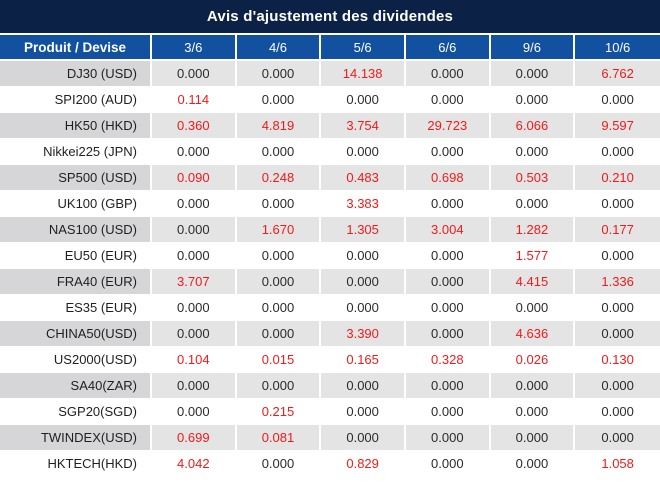 This screenshot has height=483, width=660. I want to click on product-cell: SGP20(SGD), so click(76, 412).